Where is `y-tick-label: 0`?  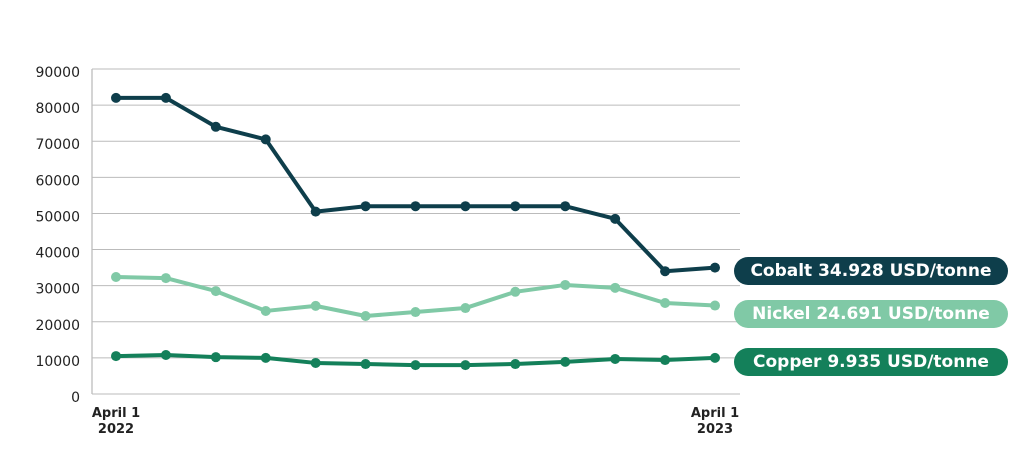 y-tick-label: 0 is located at coordinates (75, 398).